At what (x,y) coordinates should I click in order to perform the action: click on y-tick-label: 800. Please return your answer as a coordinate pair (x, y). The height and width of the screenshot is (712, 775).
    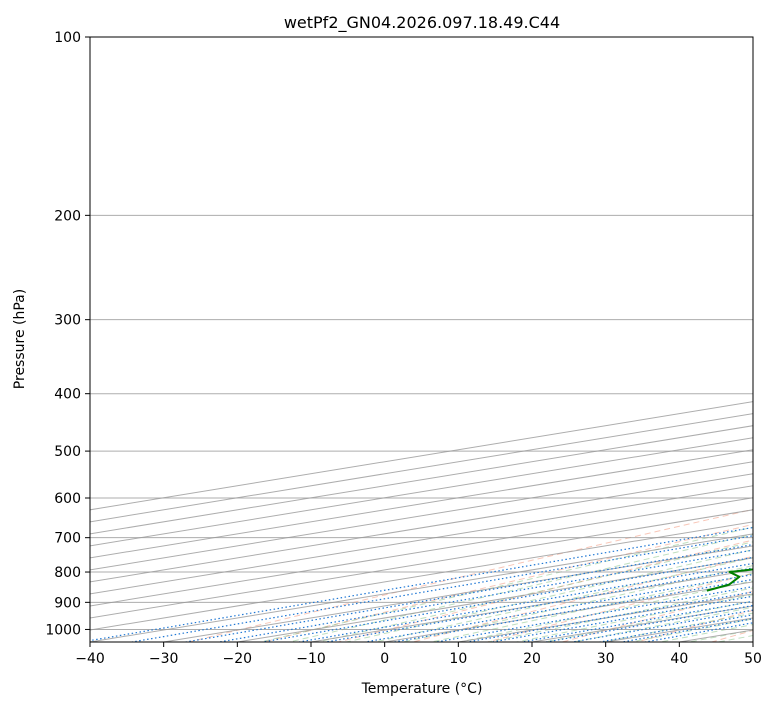
    Looking at the image, I should click on (67, 573).